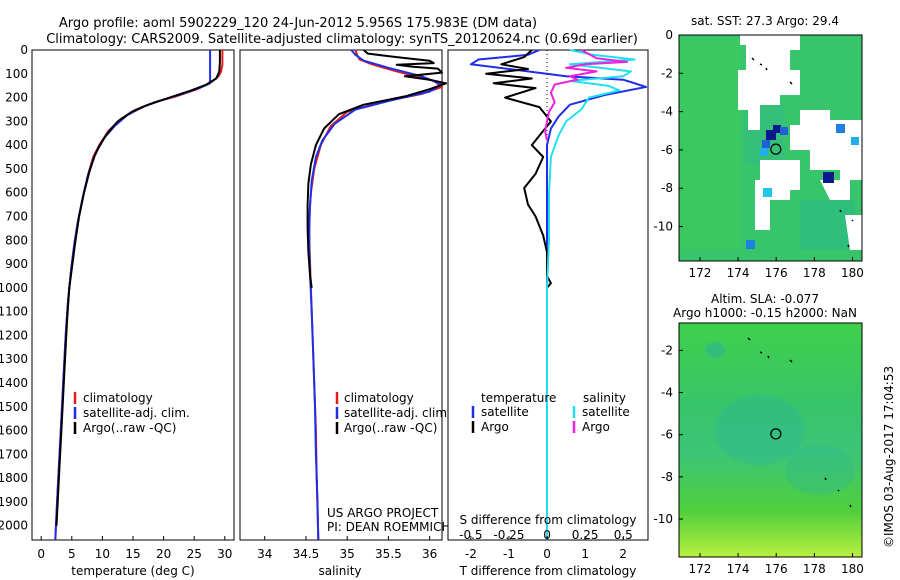  What do you see at coordinates (264, 554) in the screenshot?
I see `x-tick-label: 34` at bounding box center [264, 554].